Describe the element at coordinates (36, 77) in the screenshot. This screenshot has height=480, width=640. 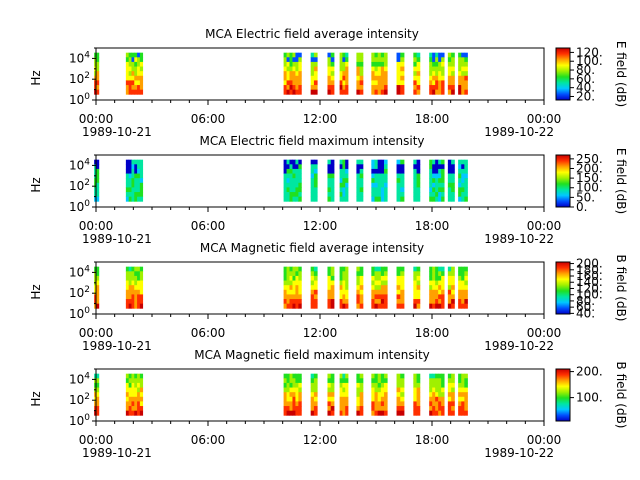
I see `y-axis-label: Hz` at that location.